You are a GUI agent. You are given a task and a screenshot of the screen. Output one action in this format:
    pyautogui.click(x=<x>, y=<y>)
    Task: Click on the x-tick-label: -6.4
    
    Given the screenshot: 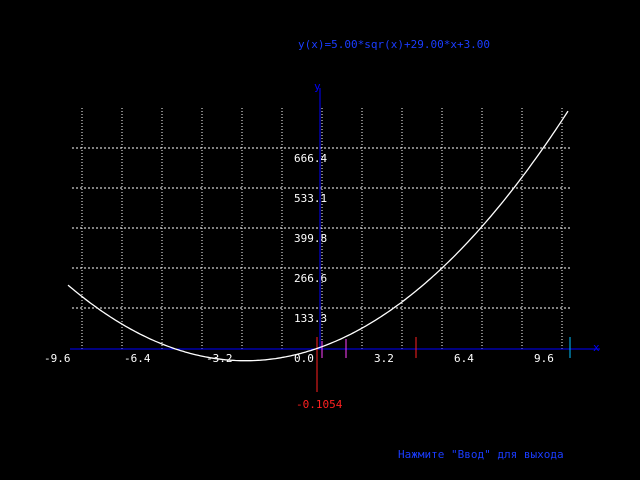 What is the action you would take?
    pyautogui.click(x=137, y=358)
    